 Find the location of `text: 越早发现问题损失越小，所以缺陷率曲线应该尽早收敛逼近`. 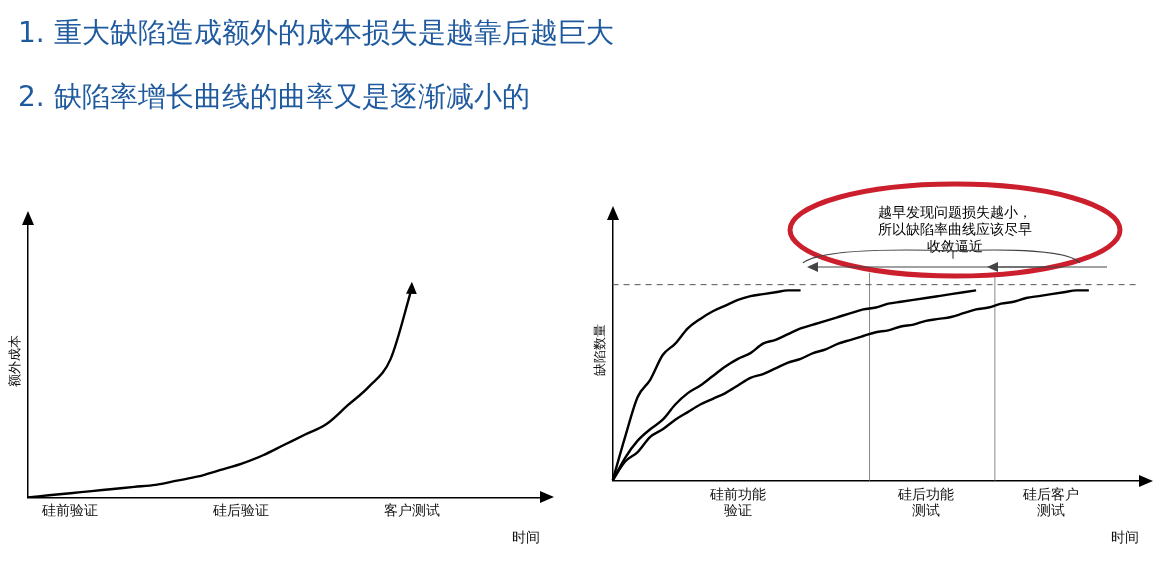

text: 越早发现问题损失越小，所以缺陷率曲线应该尽早收敛逼近 is located at coordinates (955, 228).